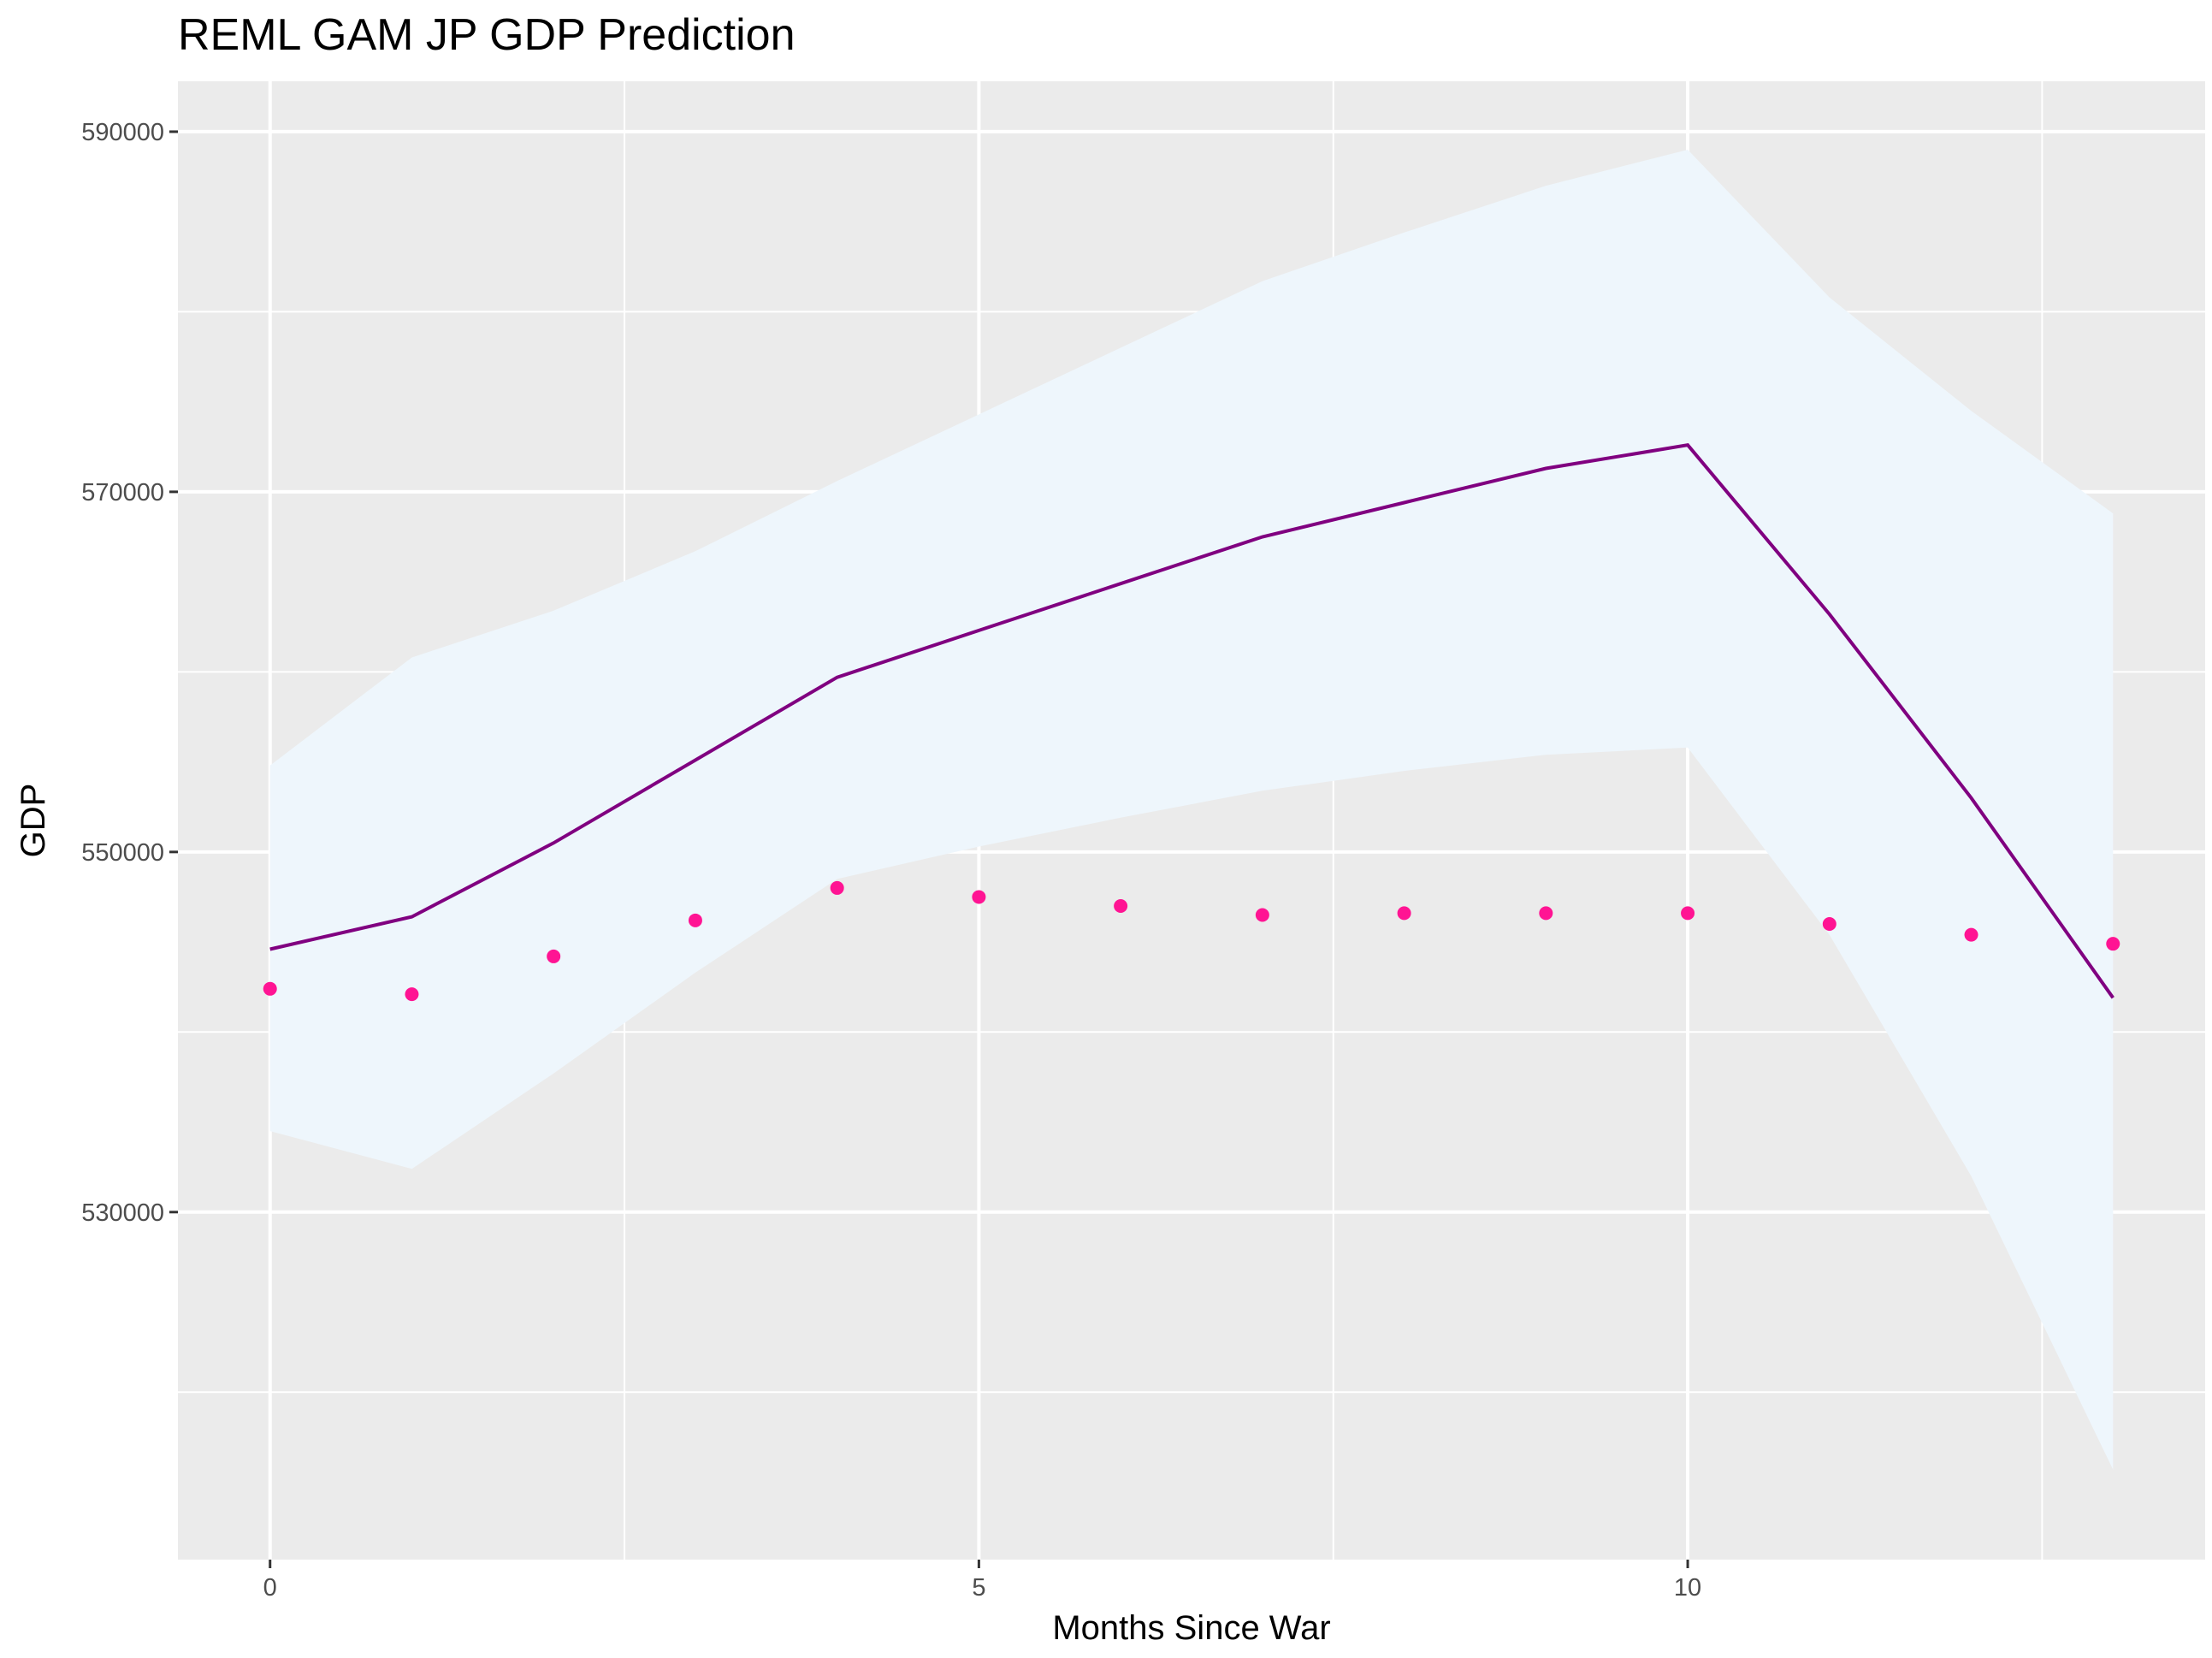 This screenshot has height=1658, width=2212. What do you see at coordinates (122, 853) in the screenshot?
I see `y-tick-label: 550000` at bounding box center [122, 853].